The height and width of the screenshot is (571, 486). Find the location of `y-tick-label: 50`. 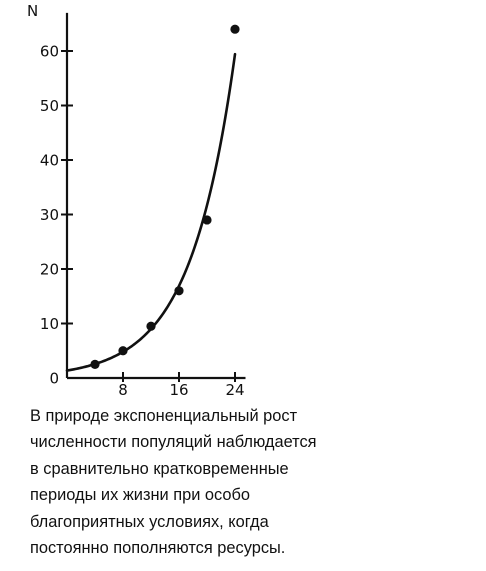

y-tick-label: 50 is located at coordinates (49, 106).